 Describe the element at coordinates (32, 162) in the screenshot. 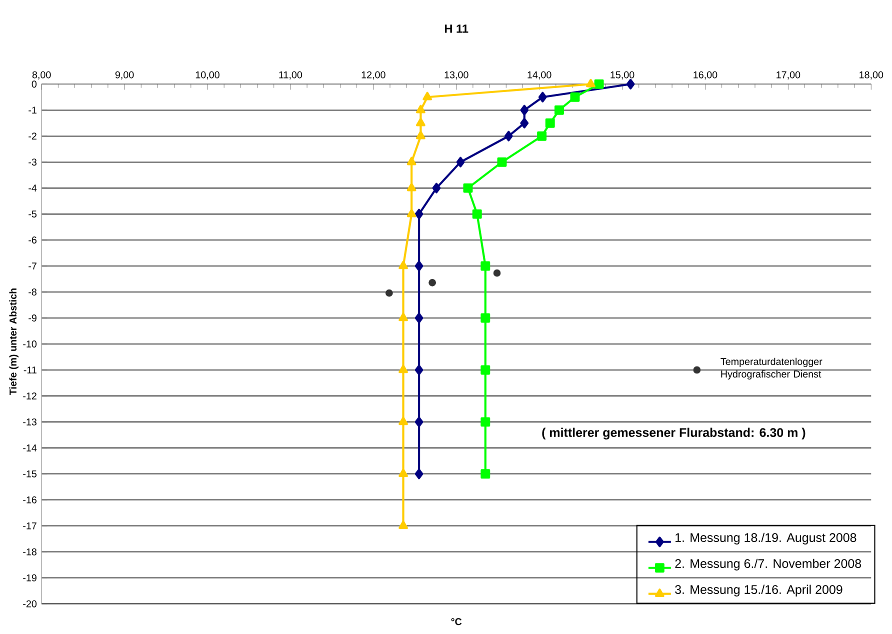

I see `y-tick-label: -3` at that location.